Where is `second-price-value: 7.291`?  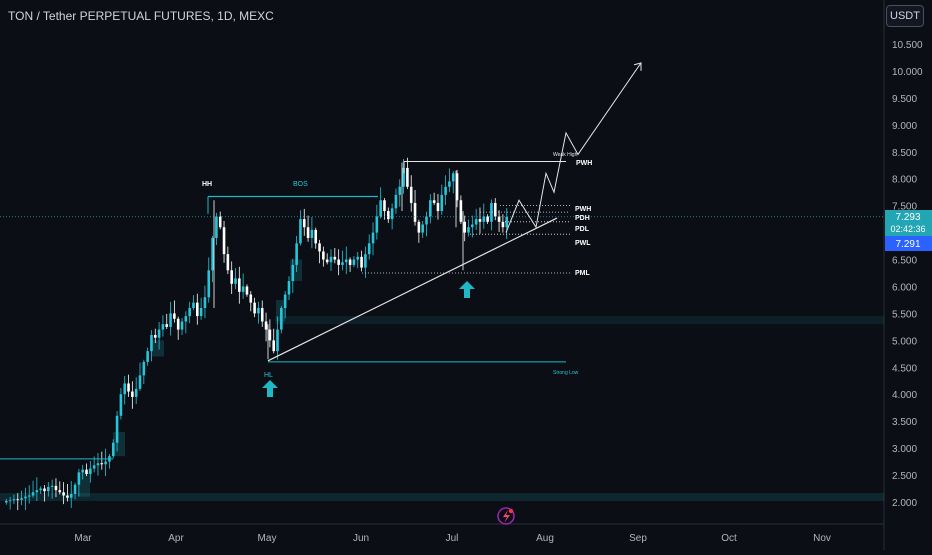
second-price-value: 7.291 is located at coordinates (907, 244).